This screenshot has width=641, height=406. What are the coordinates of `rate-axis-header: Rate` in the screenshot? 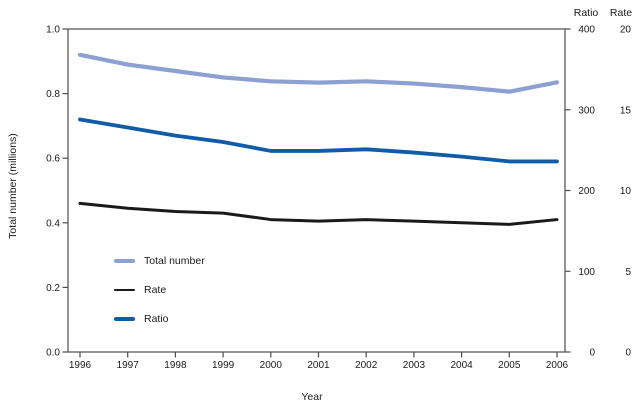 It's located at (621, 13).